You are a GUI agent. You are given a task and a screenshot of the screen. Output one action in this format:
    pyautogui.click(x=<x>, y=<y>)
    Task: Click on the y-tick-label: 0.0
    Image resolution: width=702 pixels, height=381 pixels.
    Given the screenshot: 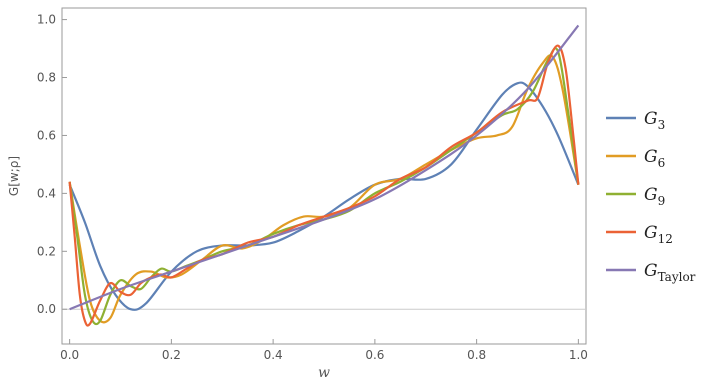 What is the action you would take?
    pyautogui.click(x=46, y=309)
    